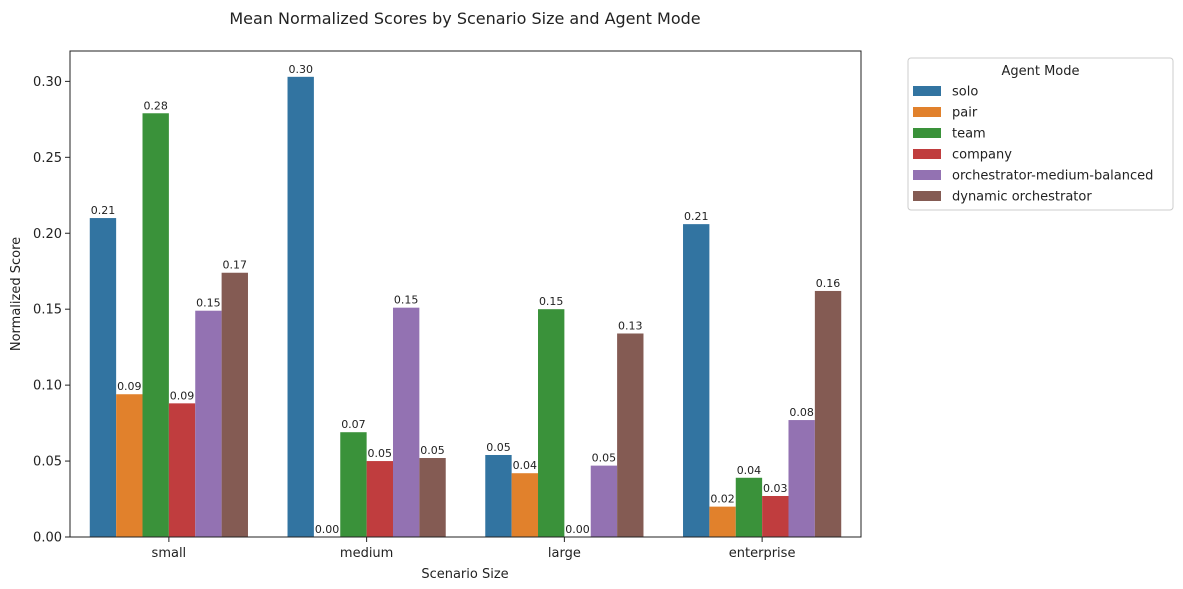  I want to click on bar-dynamic-orchestrator-small, so click(234, 404).